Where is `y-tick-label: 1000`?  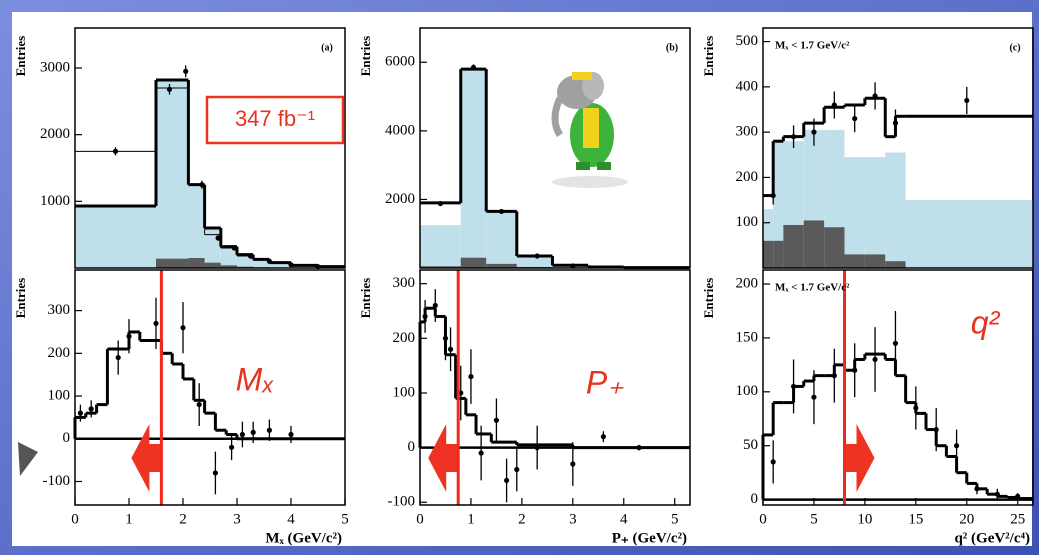 y-tick-label: 1000 is located at coordinates (55, 201).